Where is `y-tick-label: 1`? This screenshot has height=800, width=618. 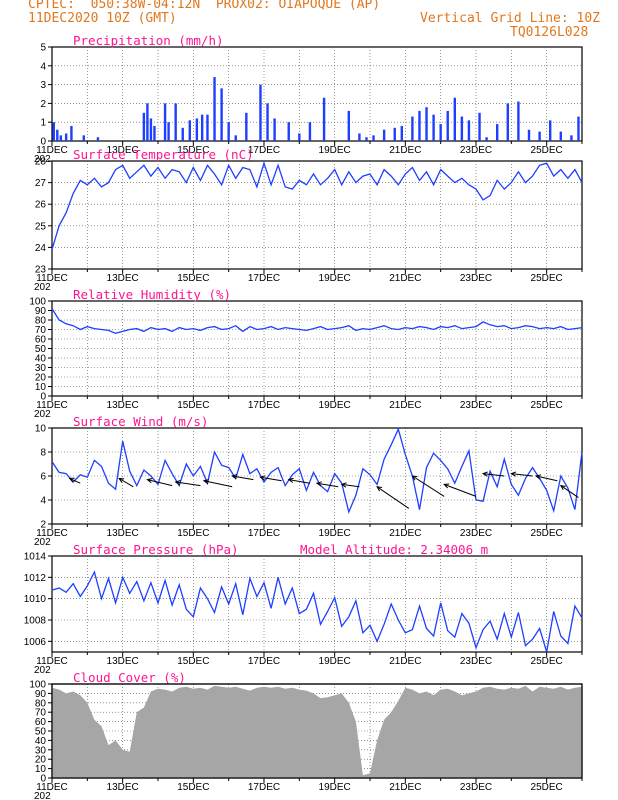 y-tick-label: 1 is located at coordinates (43, 123).